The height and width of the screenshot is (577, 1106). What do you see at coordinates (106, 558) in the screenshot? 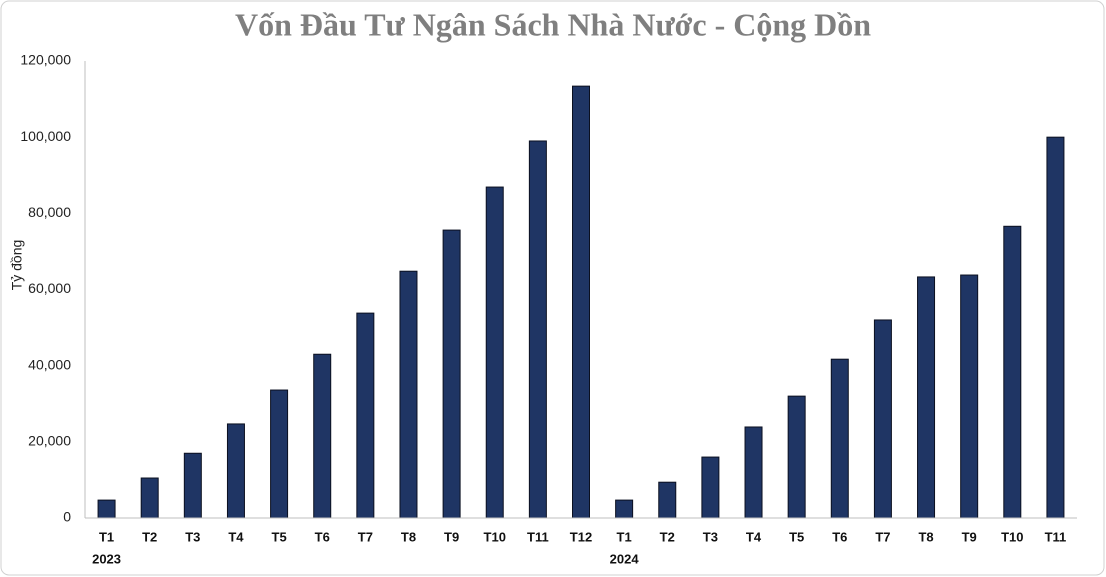
I see `x-group-label: 2023` at bounding box center [106, 558].